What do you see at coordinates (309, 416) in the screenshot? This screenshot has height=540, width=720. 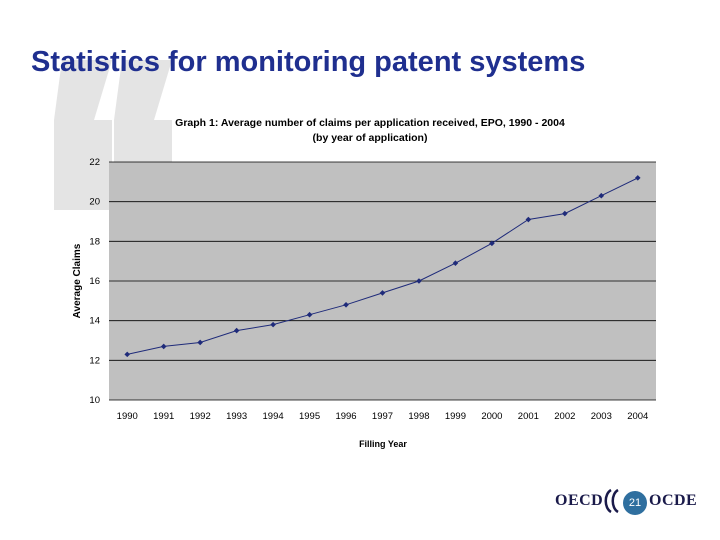 I see `x-tick-label: 1995` at bounding box center [309, 416].